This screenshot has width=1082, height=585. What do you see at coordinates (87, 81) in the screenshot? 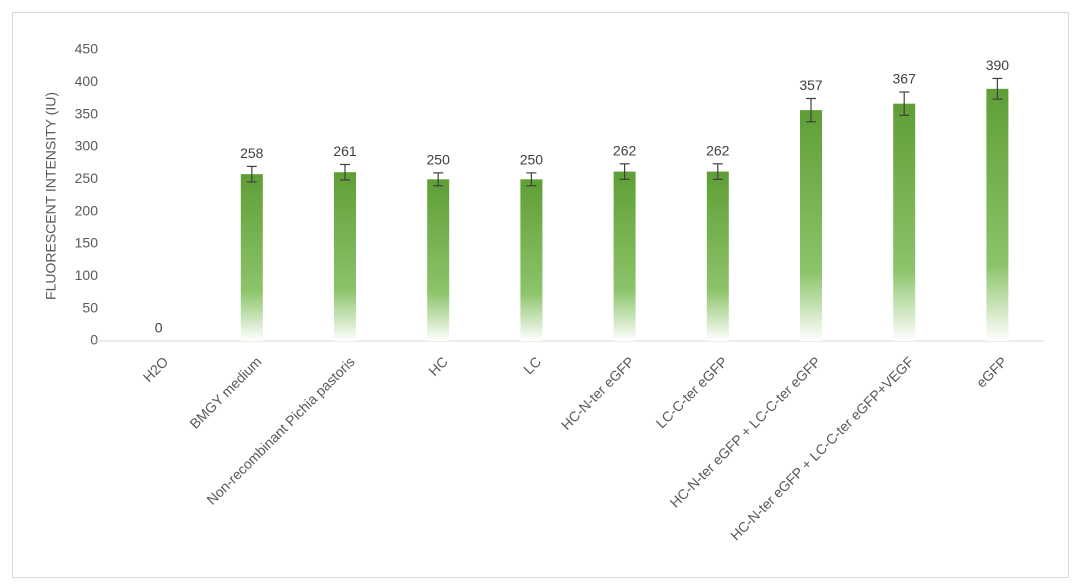
I see `y-tick-label: 400` at bounding box center [87, 81].